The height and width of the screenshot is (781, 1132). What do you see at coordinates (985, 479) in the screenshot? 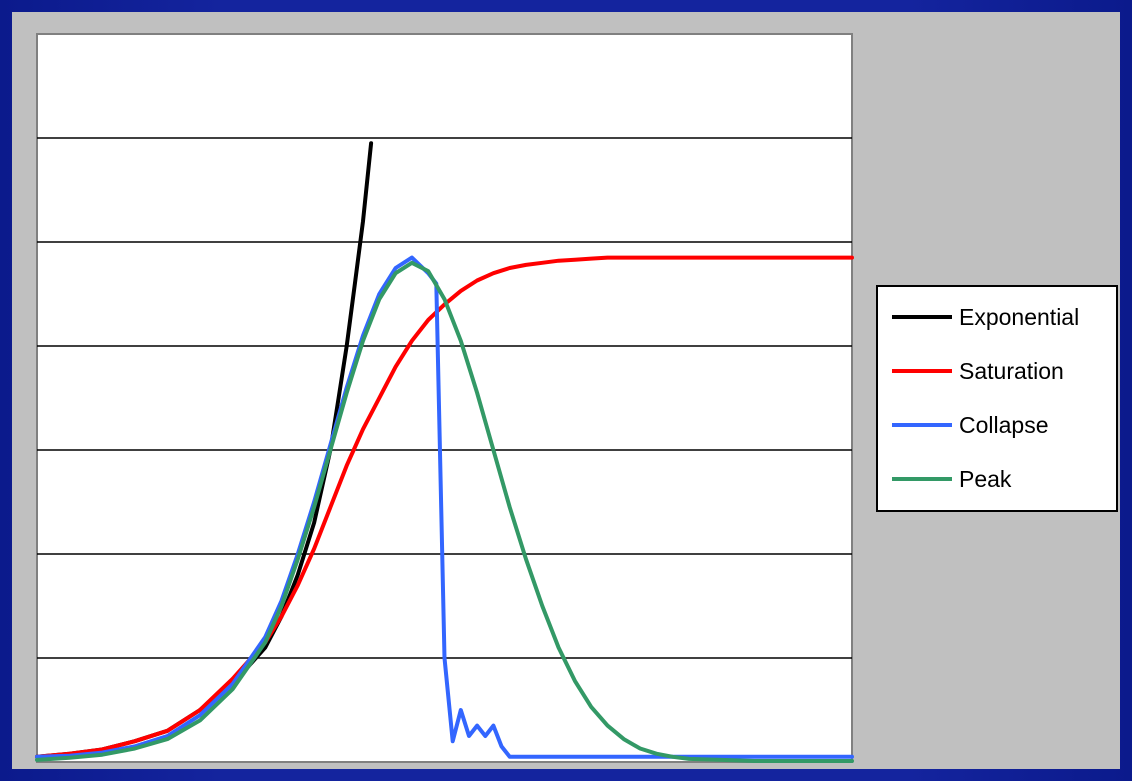
I see `legend-label-peak: Peak` at bounding box center [985, 479].